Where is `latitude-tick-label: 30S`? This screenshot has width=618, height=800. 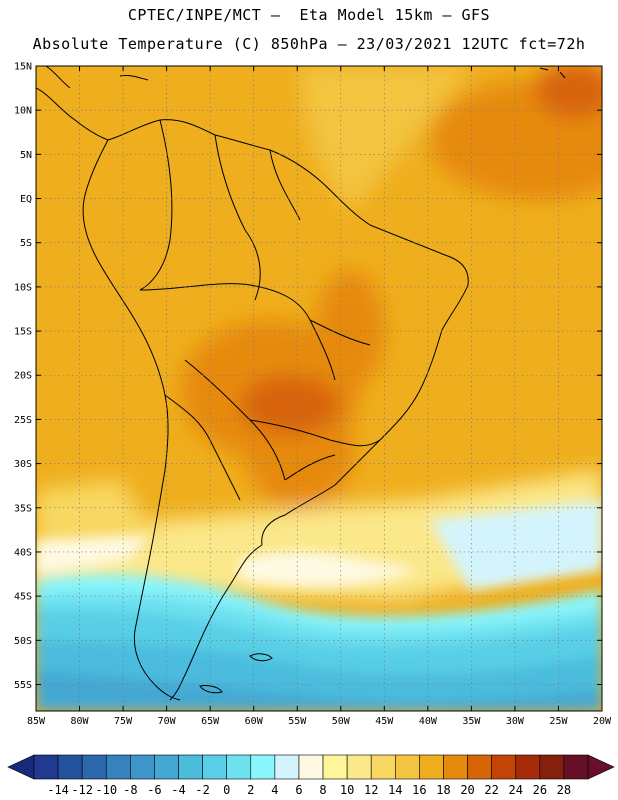 latitude-tick-label: 30S is located at coordinates (23, 464).